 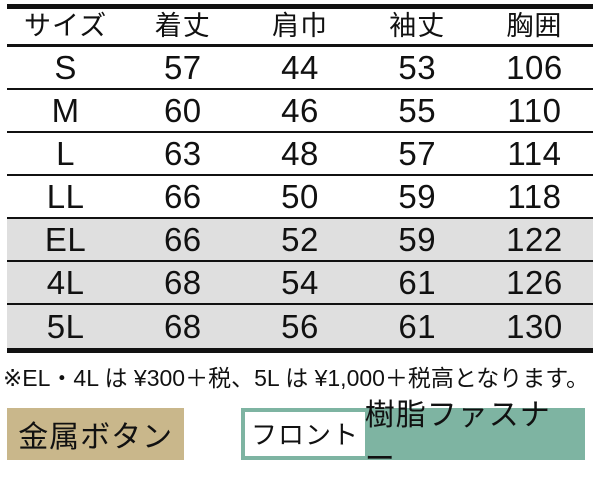 What do you see at coordinates (65, 110) in the screenshot?
I see `size-label: M` at bounding box center [65, 110].